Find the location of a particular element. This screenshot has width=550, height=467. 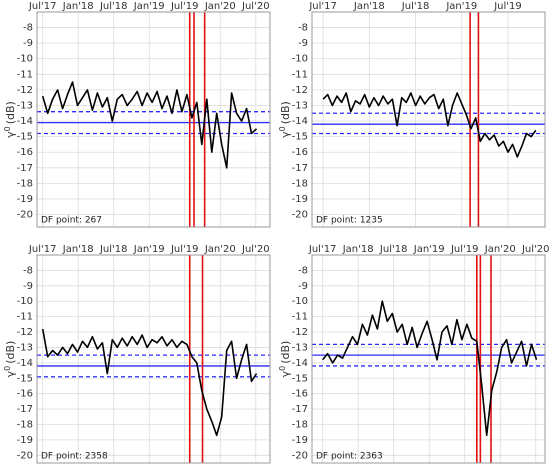

annotation: DF point: 267 is located at coordinates (71, 221).